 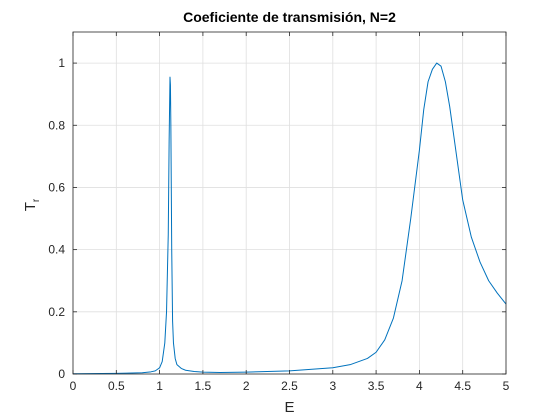 I want to click on y-axis-label-group: Tr, so click(x=32, y=204).